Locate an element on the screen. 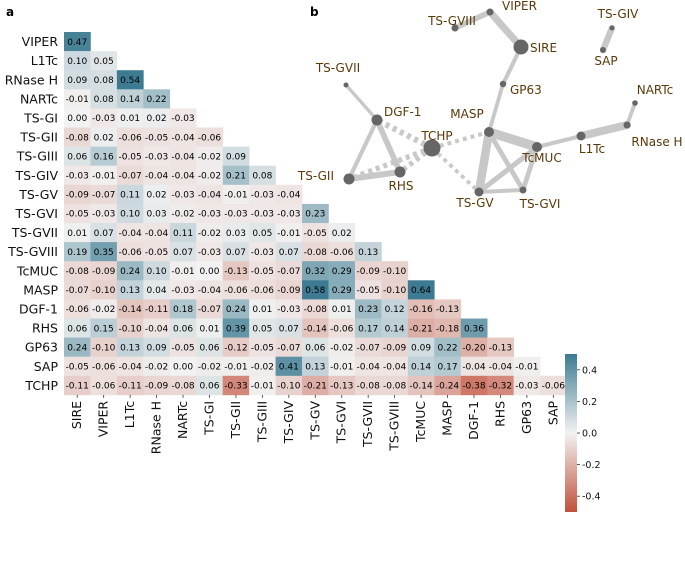 The width and height of the screenshot is (685, 575). colorbar-tick-label: -0.2 is located at coordinates (591, 465).